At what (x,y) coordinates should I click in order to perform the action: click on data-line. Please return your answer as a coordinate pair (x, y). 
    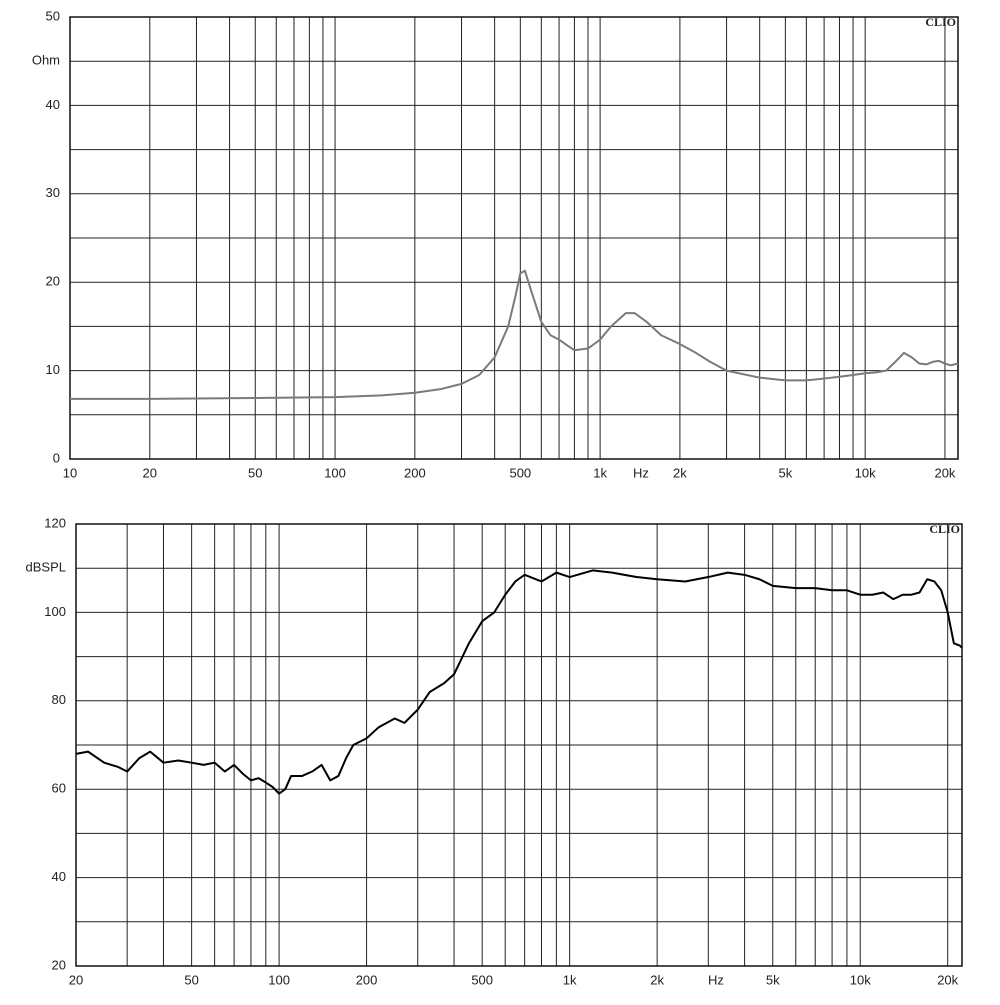
    Looking at the image, I should click on (514, 334).